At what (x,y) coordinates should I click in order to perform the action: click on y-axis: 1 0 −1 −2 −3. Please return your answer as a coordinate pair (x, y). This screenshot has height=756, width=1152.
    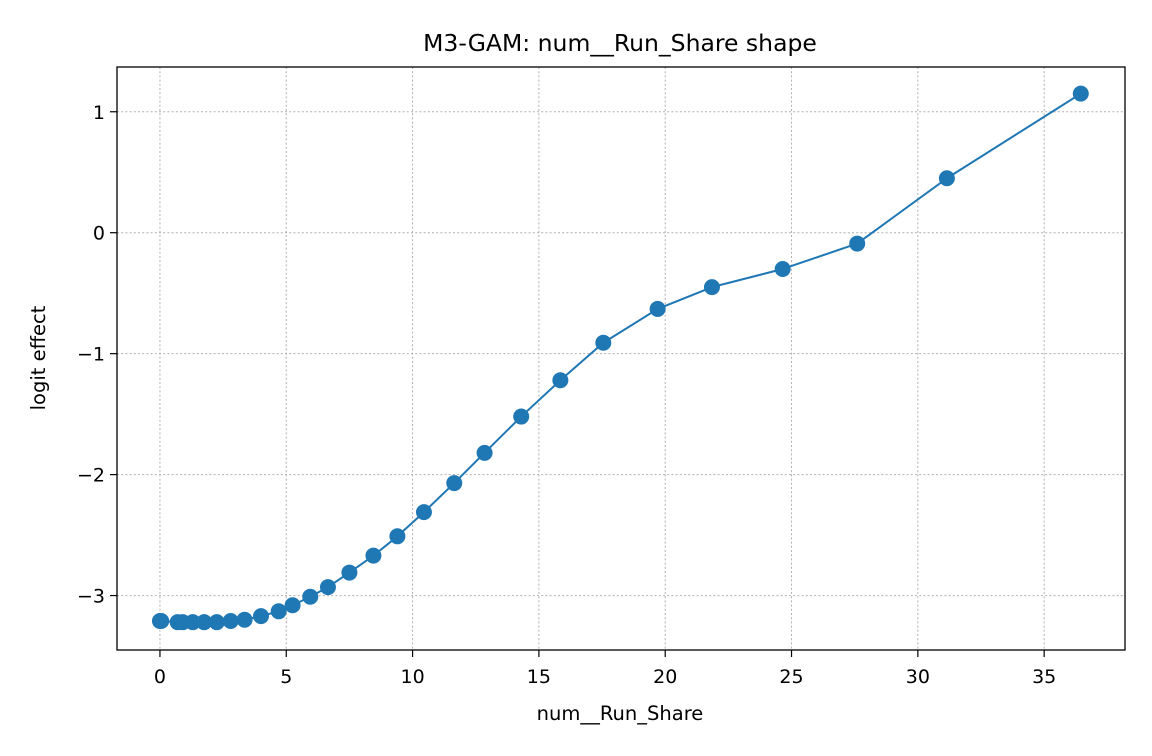
    Looking at the image, I should click on (97, 355).